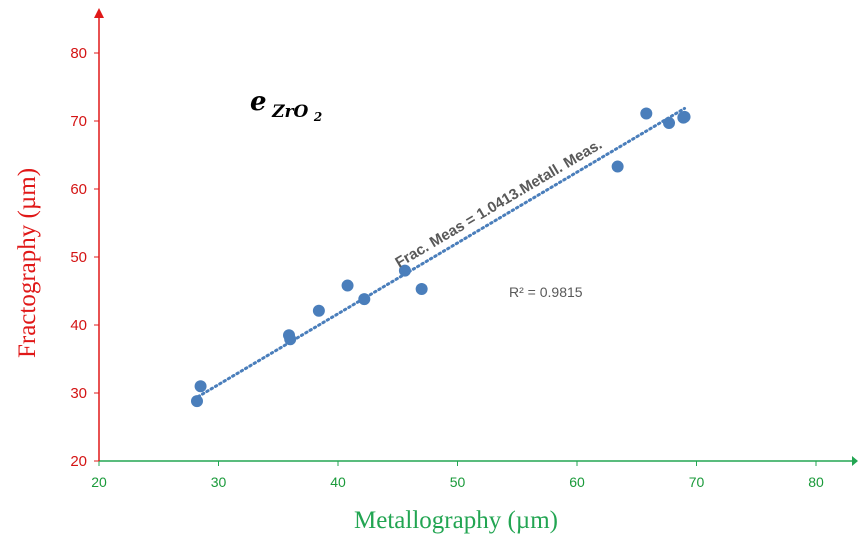  I want to click on symbol-subscript: ZrO, so click(289, 112).